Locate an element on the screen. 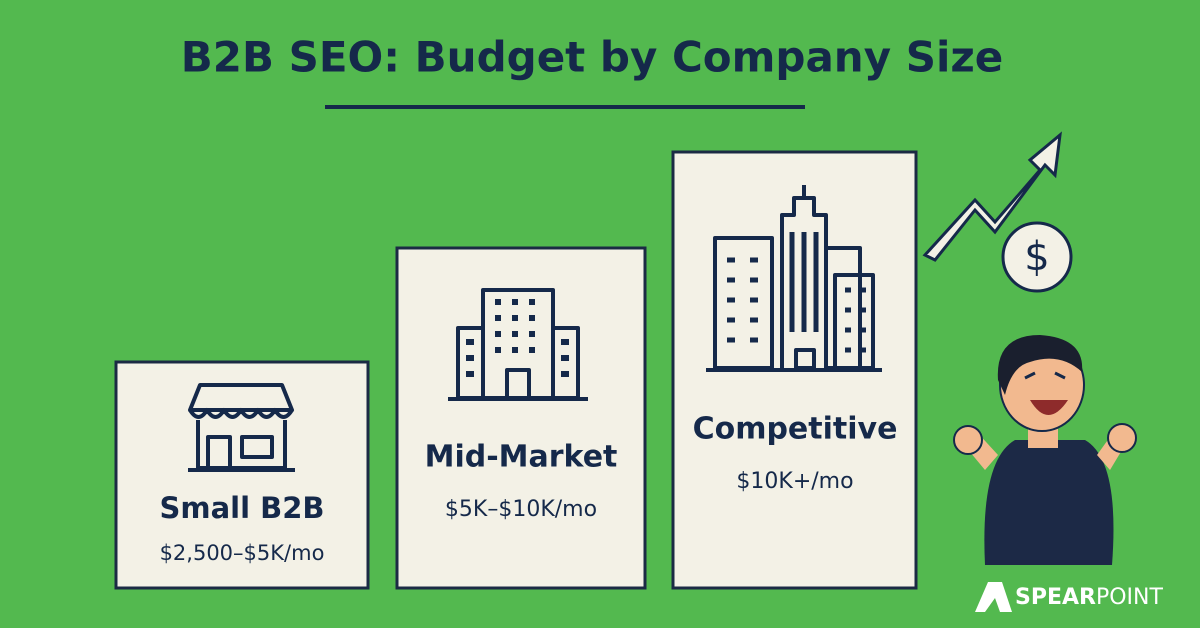 This screenshot has width=1200, height=628. logo-first: SPEAR is located at coordinates (1055, 597).